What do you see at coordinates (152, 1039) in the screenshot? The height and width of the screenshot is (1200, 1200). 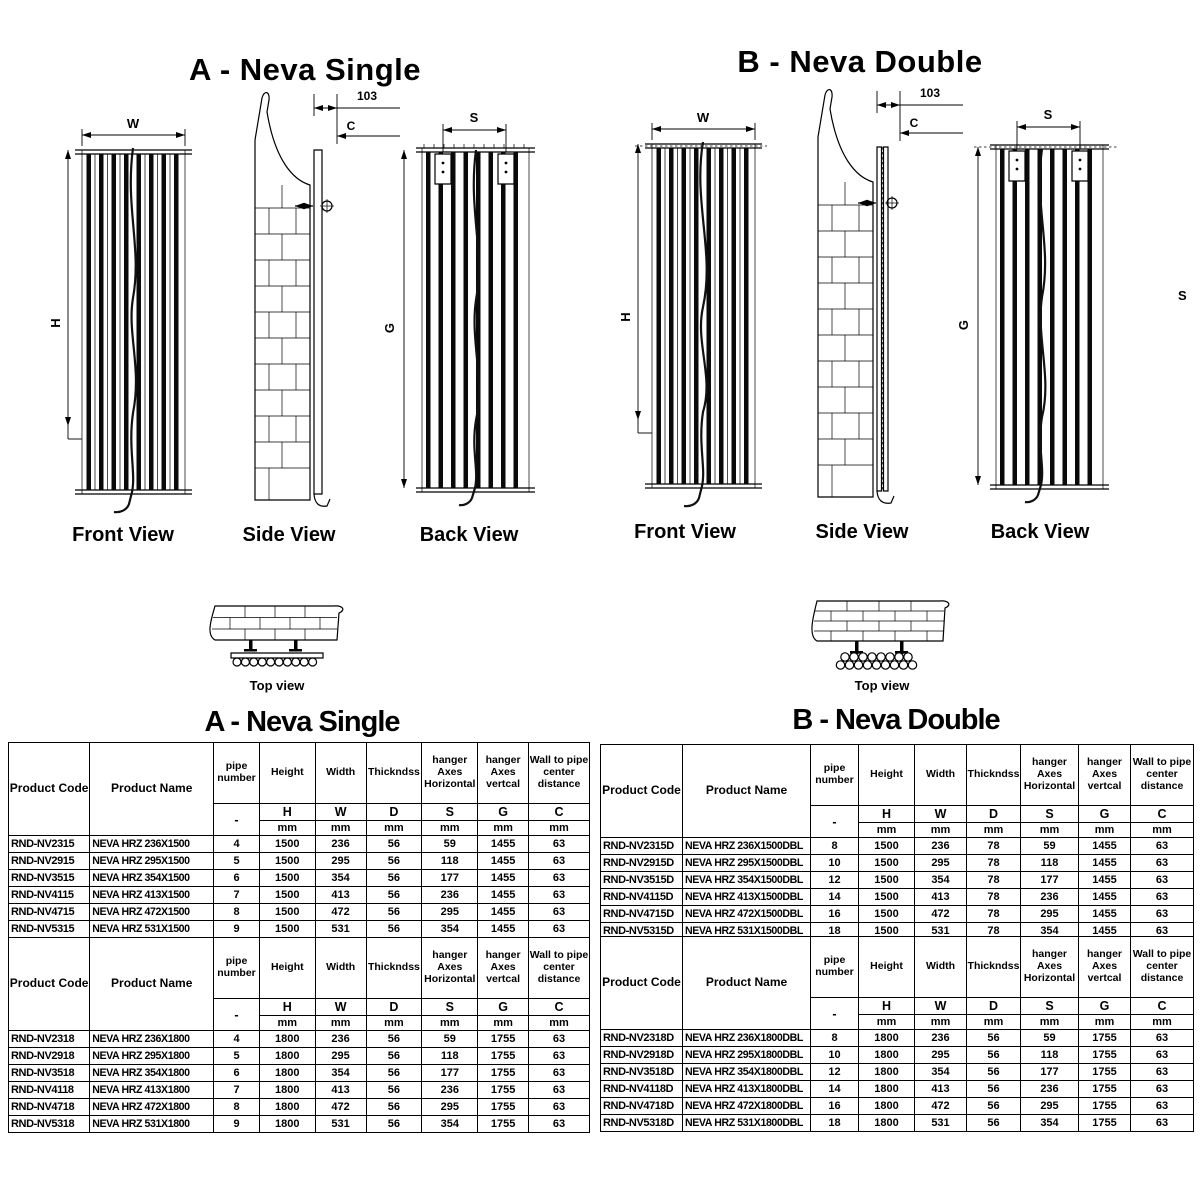 I see `cell: NEVA HRZ 236X1800` at bounding box center [152, 1039].